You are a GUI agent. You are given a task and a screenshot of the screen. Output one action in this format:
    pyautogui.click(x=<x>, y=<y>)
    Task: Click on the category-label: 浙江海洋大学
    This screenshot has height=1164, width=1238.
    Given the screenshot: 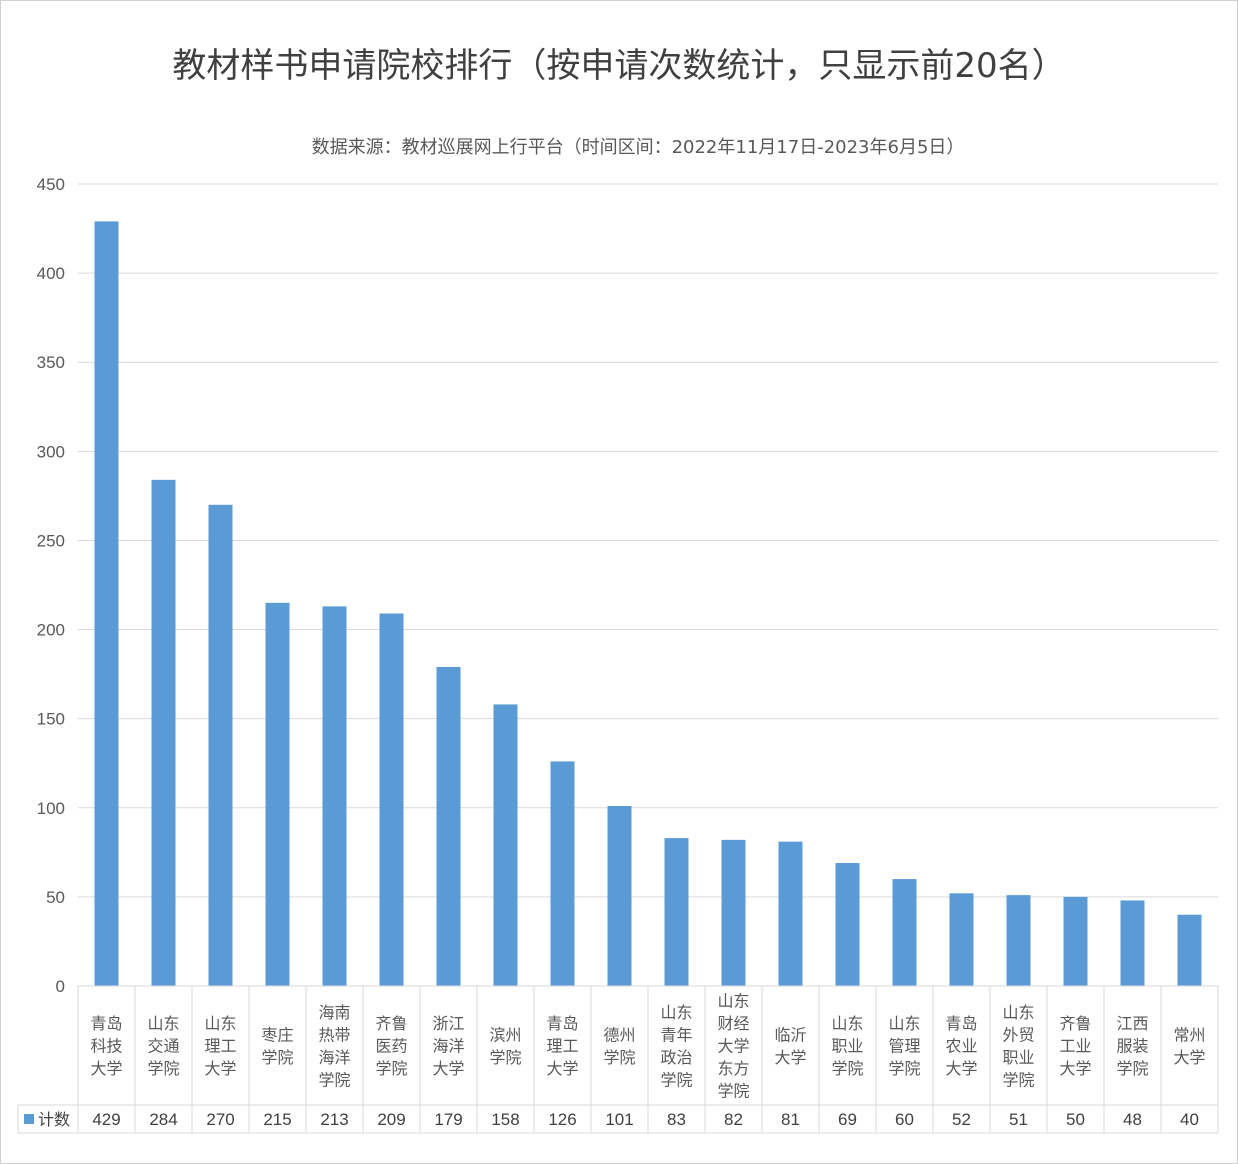 What is the action you would take?
    pyautogui.click(x=448, y=1046)
    